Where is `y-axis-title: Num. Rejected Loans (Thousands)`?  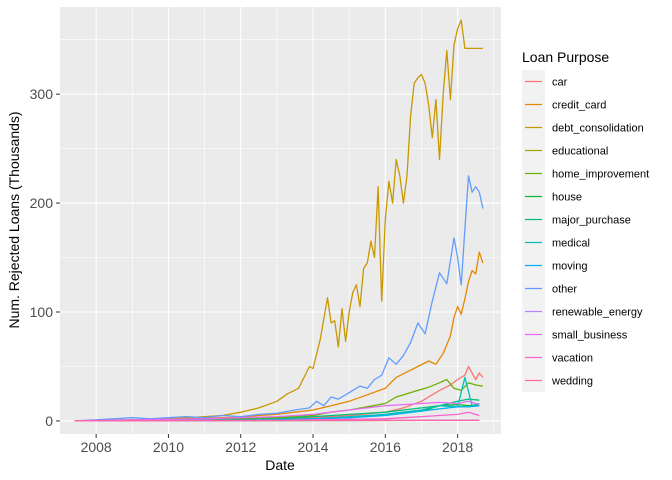 y-axis-title: Num. Rejected Loans (Thousands) is located at coordinates (14, 219).